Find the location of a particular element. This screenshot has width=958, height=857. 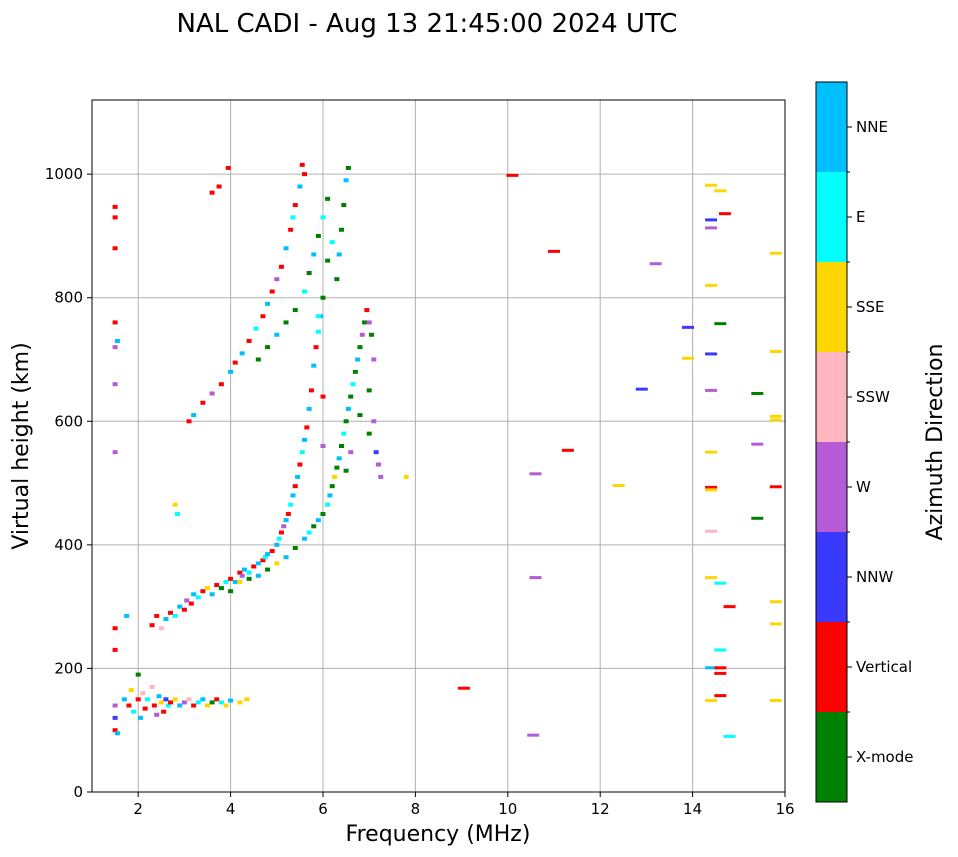

colorbar-tick-label: Vertical is located at coordinates (884, 667).